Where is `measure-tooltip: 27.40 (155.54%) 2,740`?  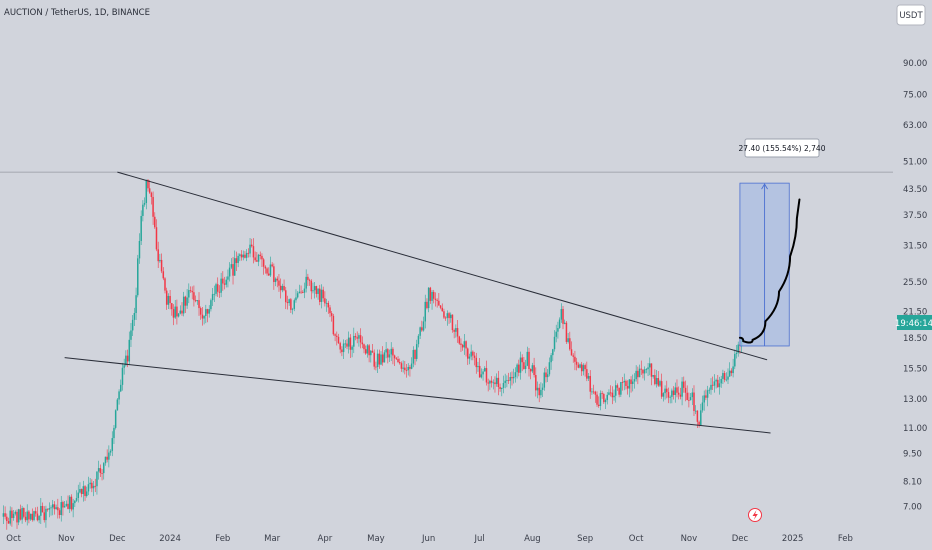
measure-tooltip: 27.40 (155.54%) 2,740 is located at coordinates (782, 148).